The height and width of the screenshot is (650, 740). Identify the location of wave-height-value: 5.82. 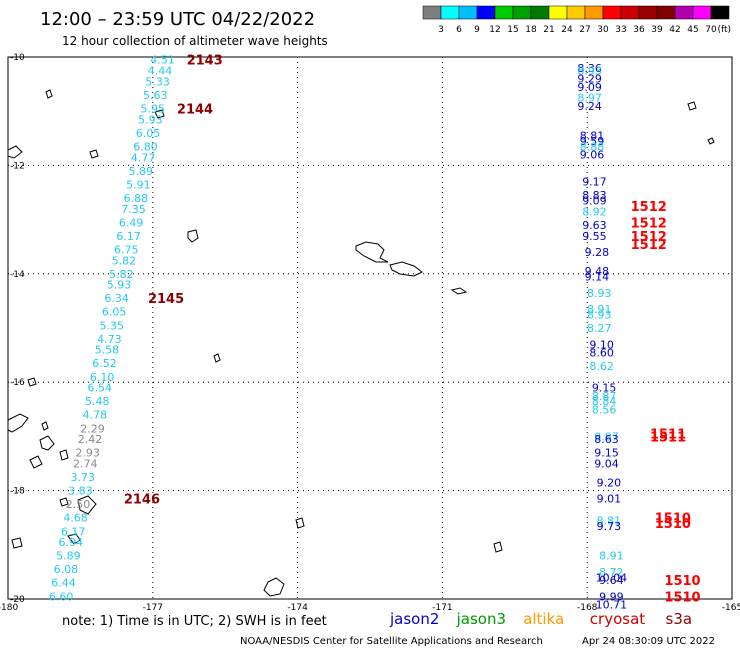
(121, 274).